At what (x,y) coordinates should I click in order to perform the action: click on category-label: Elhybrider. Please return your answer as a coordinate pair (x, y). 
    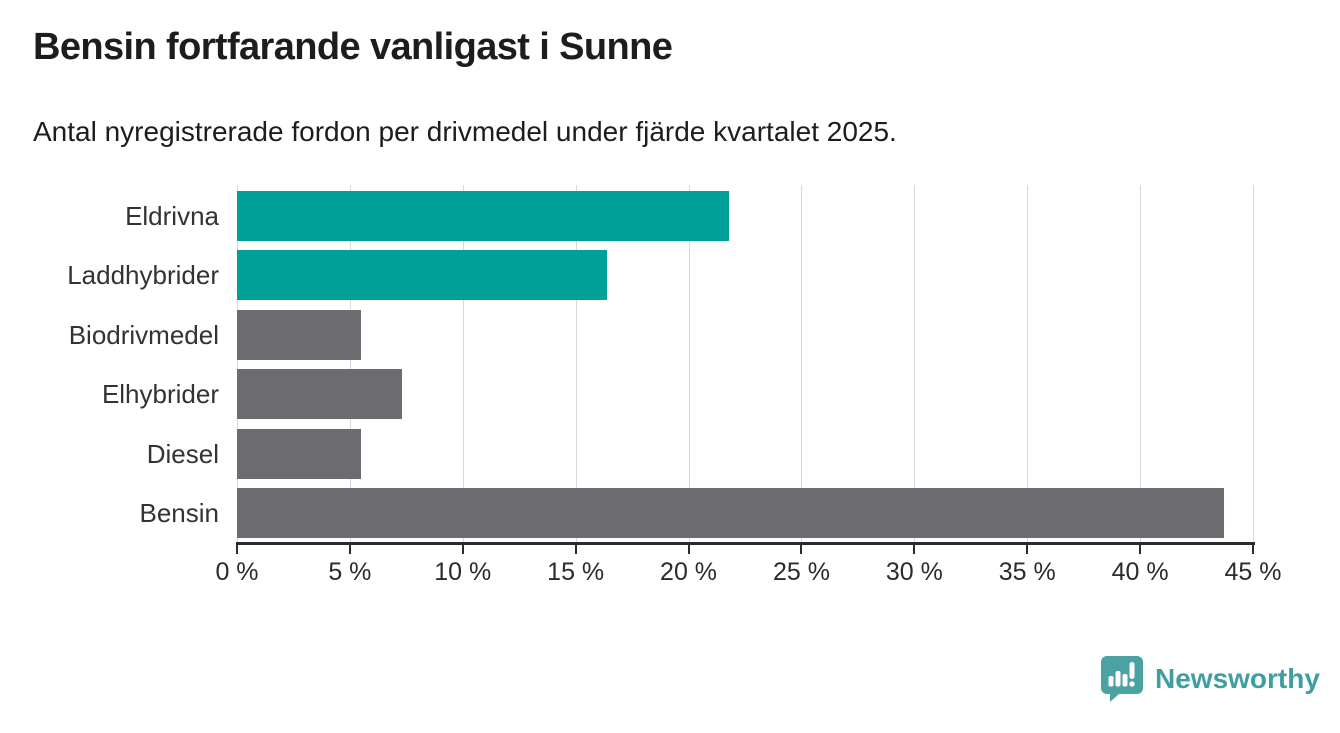
    Looking at the image, I should click on (160, 394).